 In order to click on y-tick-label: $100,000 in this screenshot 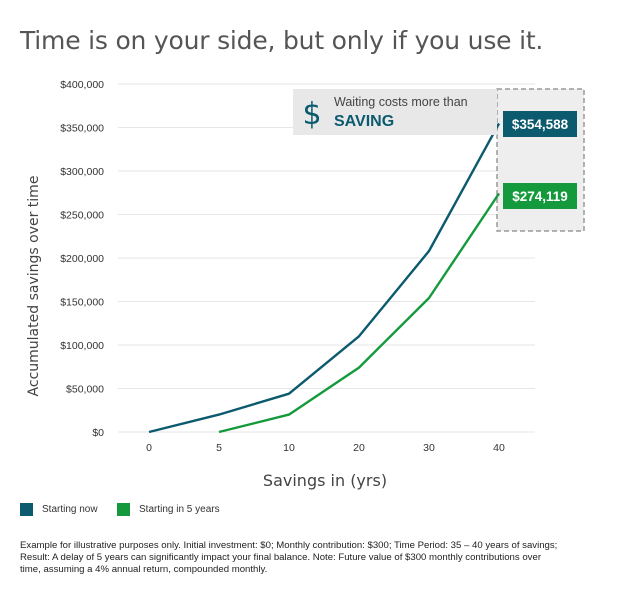, I will do `click(82, 346)`.